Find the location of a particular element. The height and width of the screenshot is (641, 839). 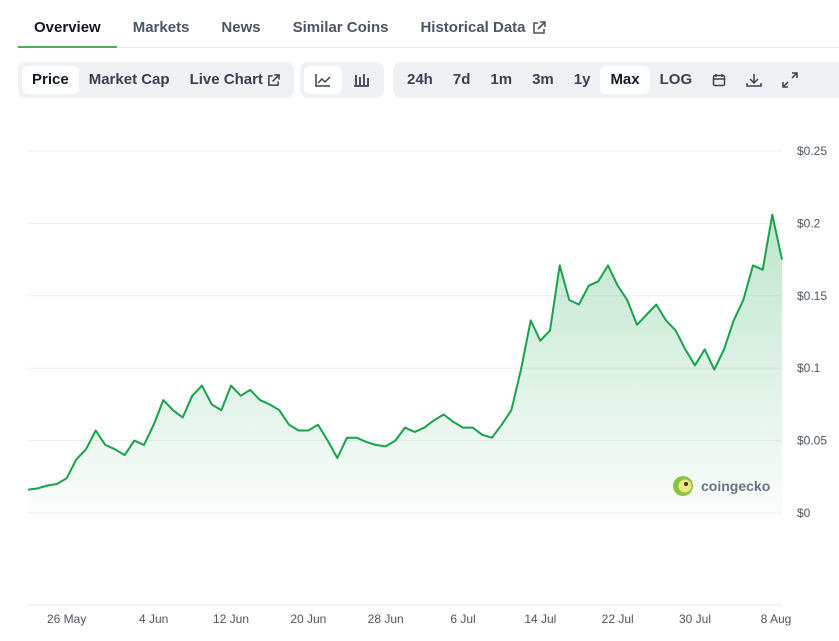

metric-label: Live Chart is located at coordinates (226, 79).